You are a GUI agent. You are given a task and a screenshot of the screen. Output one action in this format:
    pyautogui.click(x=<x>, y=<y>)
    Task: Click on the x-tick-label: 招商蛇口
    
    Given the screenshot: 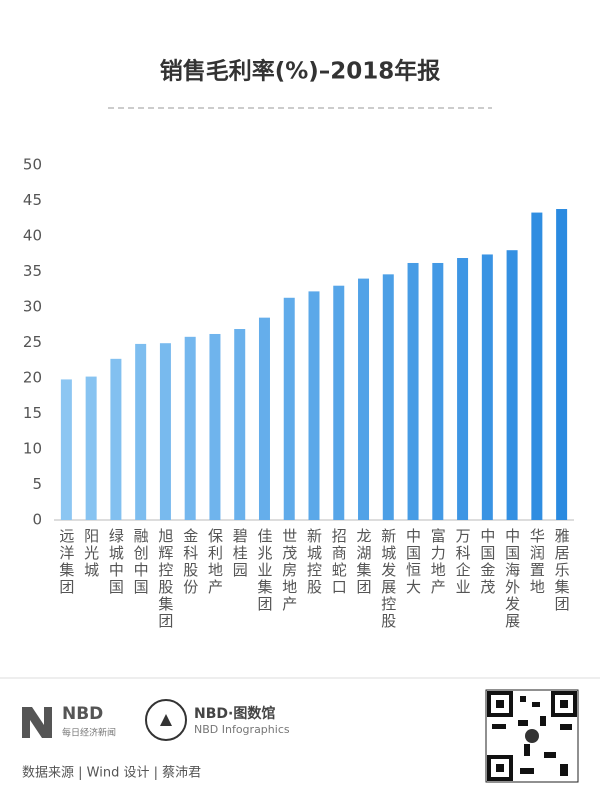 What is the action you would take?
    pyautogui.click(x=339, y=562)
    